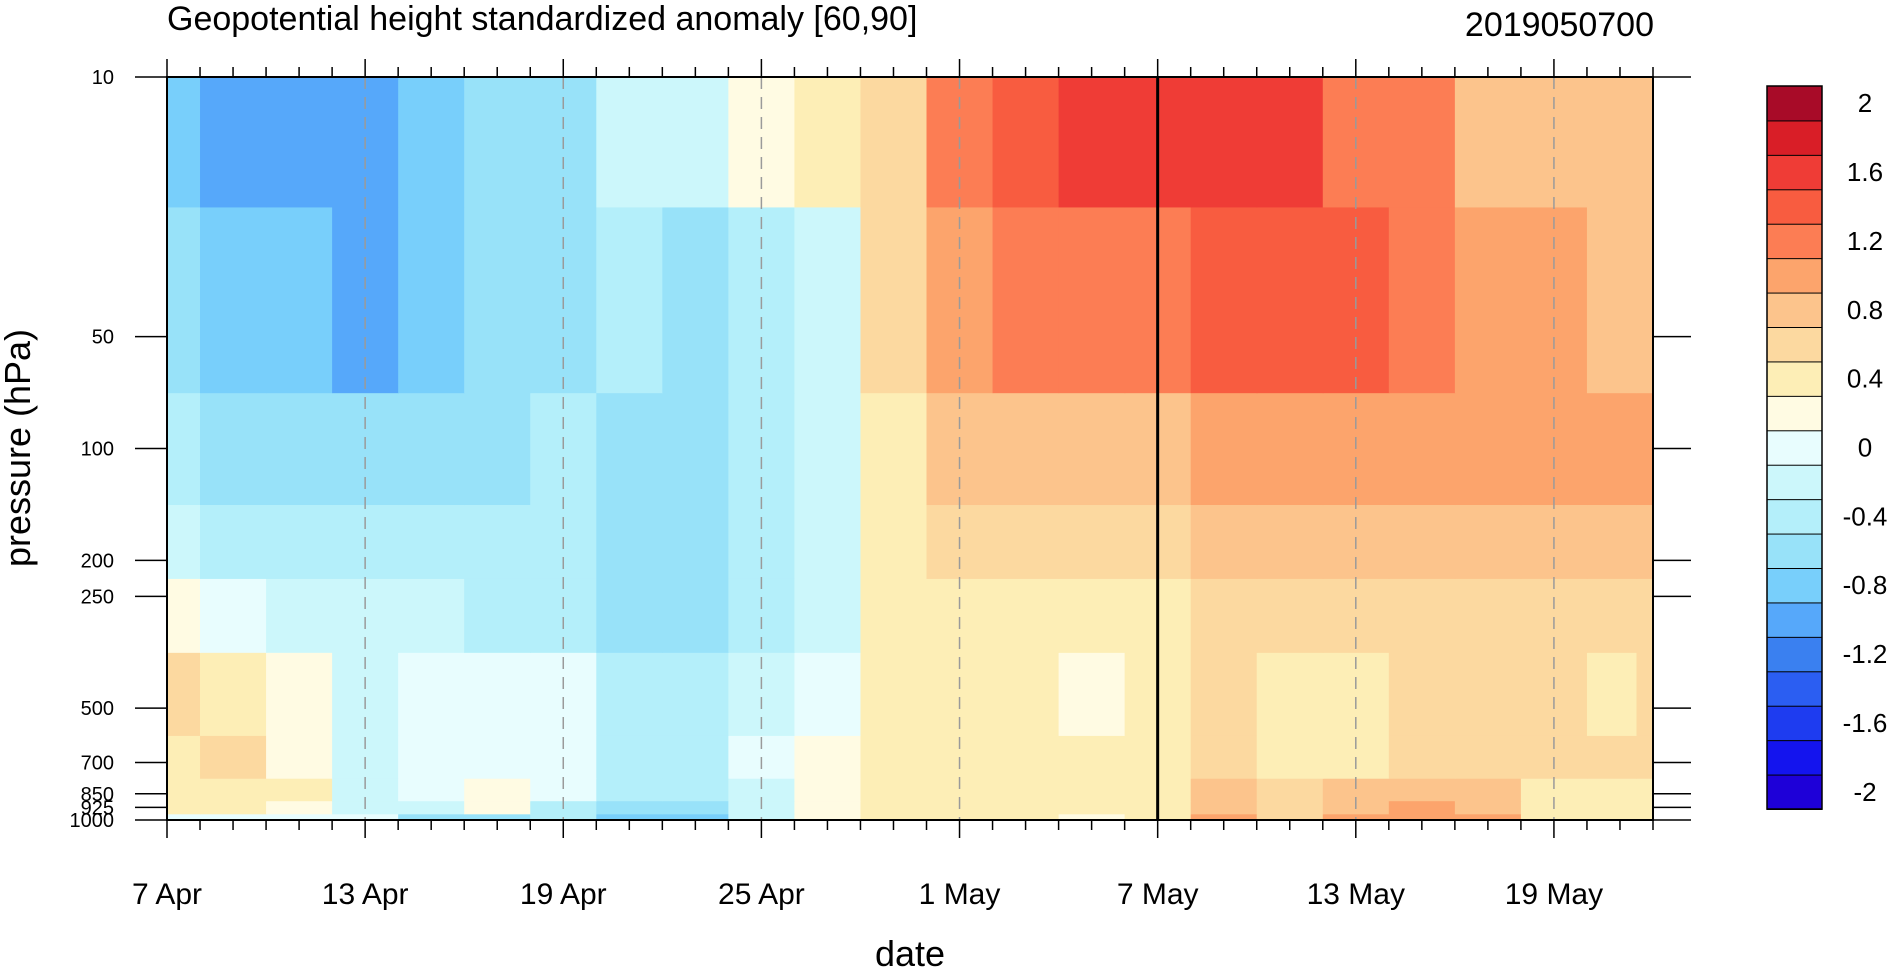 Image resolution: width=1889 pixels, height=969 pixels. Describe the element at coordinates (19, 448) in the screenshot. I see `y-axis-label: pressure (hPa)` at that location.